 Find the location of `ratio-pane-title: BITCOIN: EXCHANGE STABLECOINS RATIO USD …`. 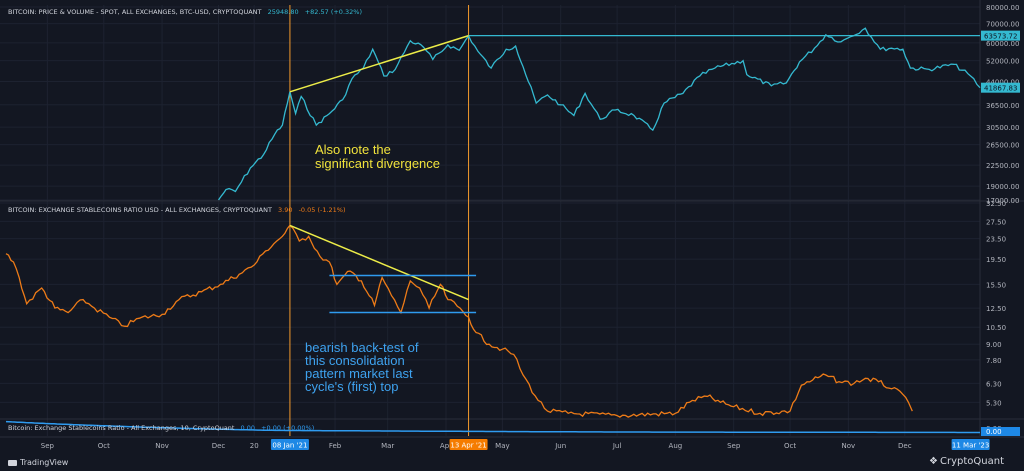

ratio-pane-title: BITCOIN: EXCHANGE STABLECOINS RATIO USD … is located at coordinates (140, 210).